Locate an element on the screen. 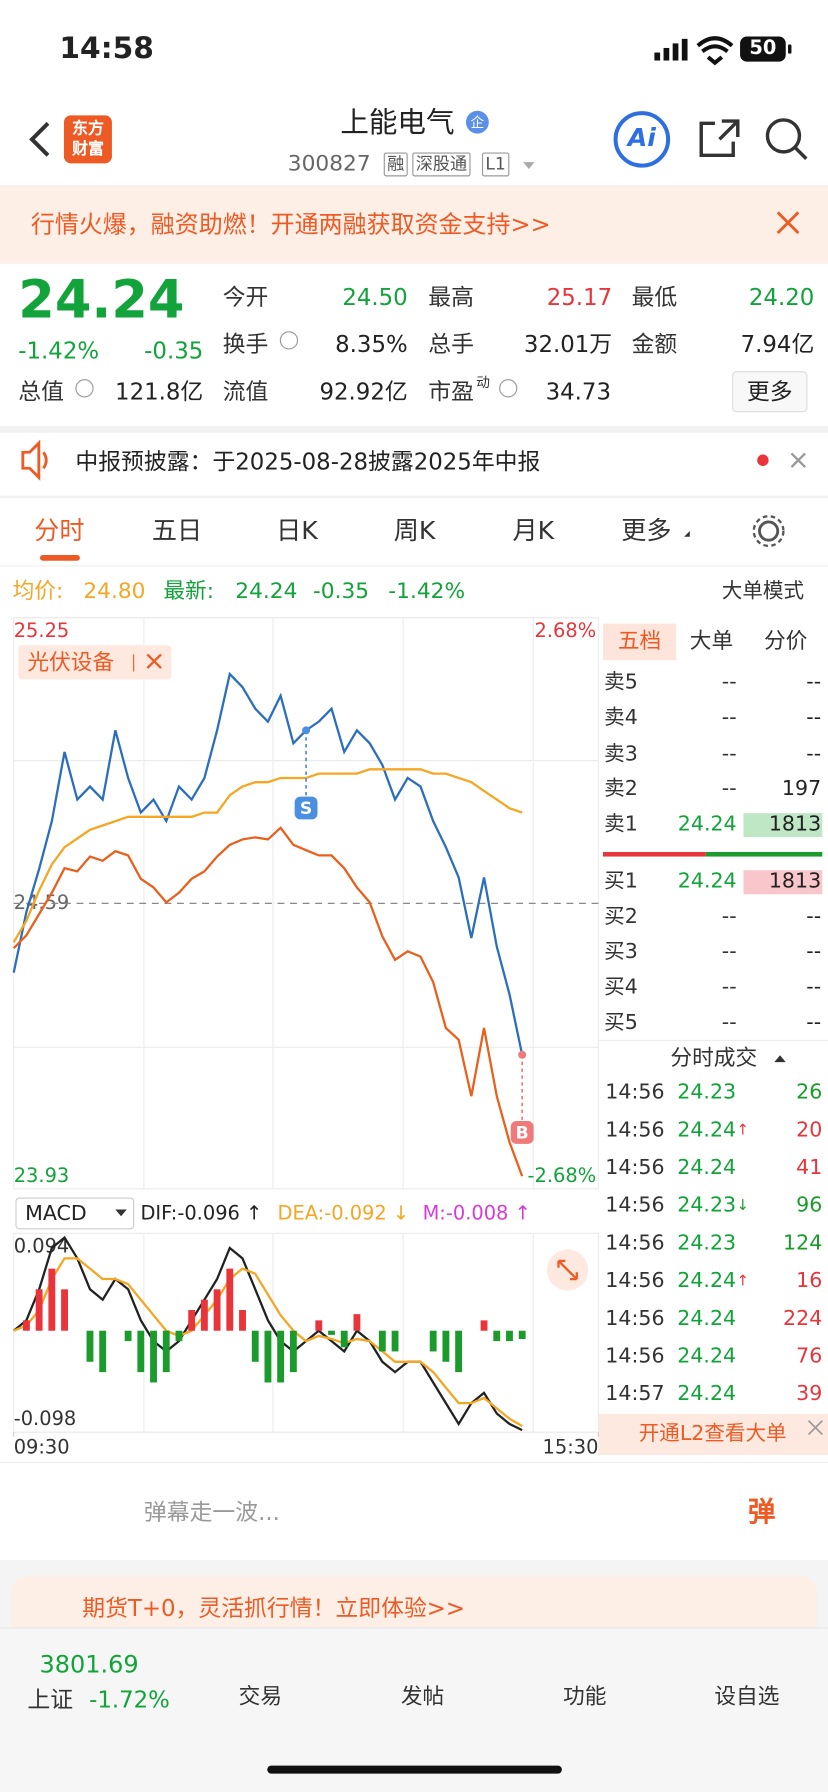 The width and height of the screenshot is (828, 1792). book-volume: 1813 is located at coordinates (795, 824).